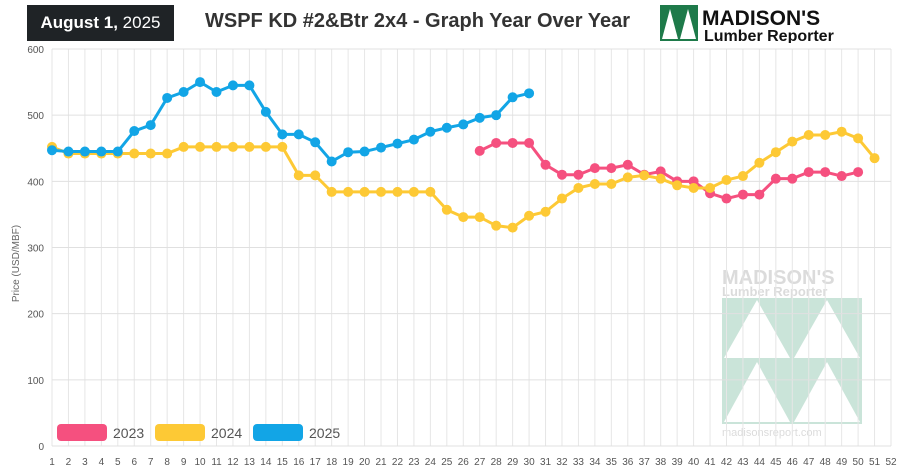 The width and height of the screenshot is (911, 476). What do you see at coordinates (414, 462) in the screenshot?
I see `x-tick-label: 23` at bounding box center [414, 462].